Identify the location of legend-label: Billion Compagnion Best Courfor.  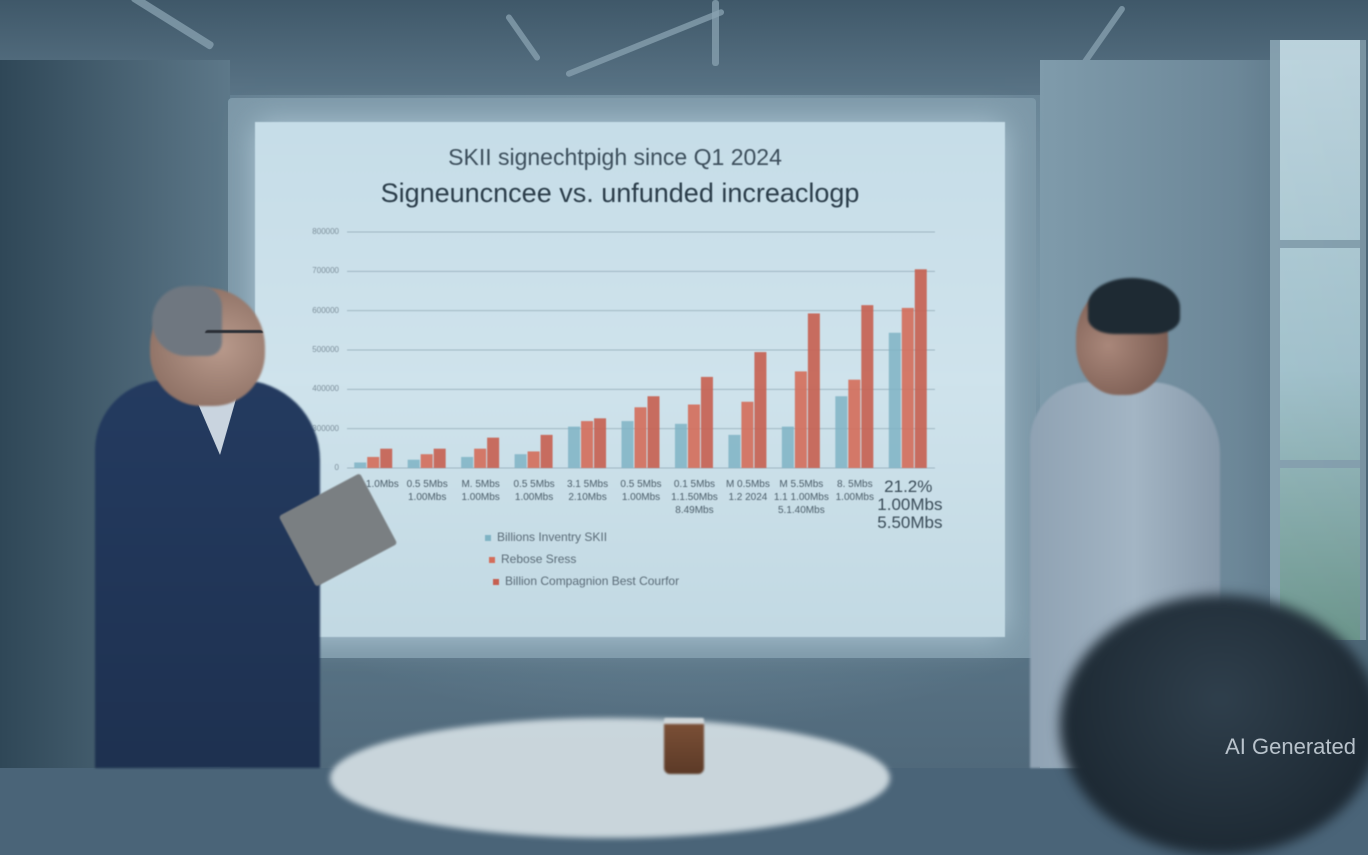
(592, 581).